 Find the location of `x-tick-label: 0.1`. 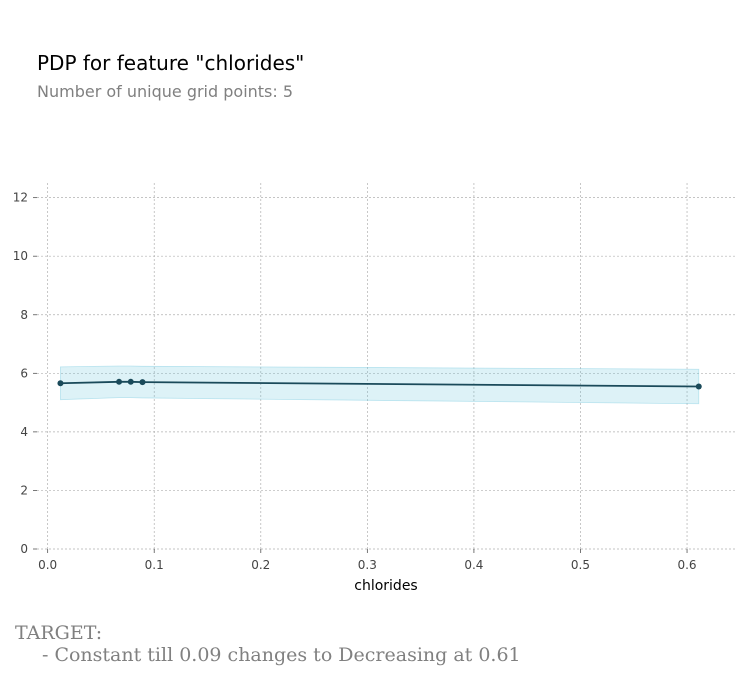

x-tick-label: 0.1 is located at coordinates (154, 565).